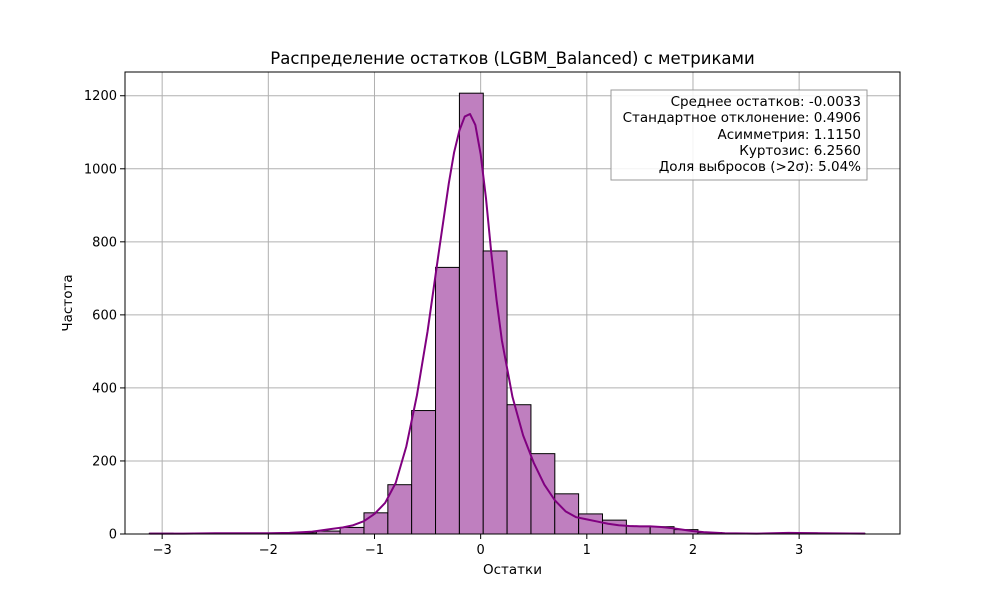  What do you see at coordinates (512, 570) in the screenshot?
I see `x-axis-label: Остатки` at bounding box center [512, 570].